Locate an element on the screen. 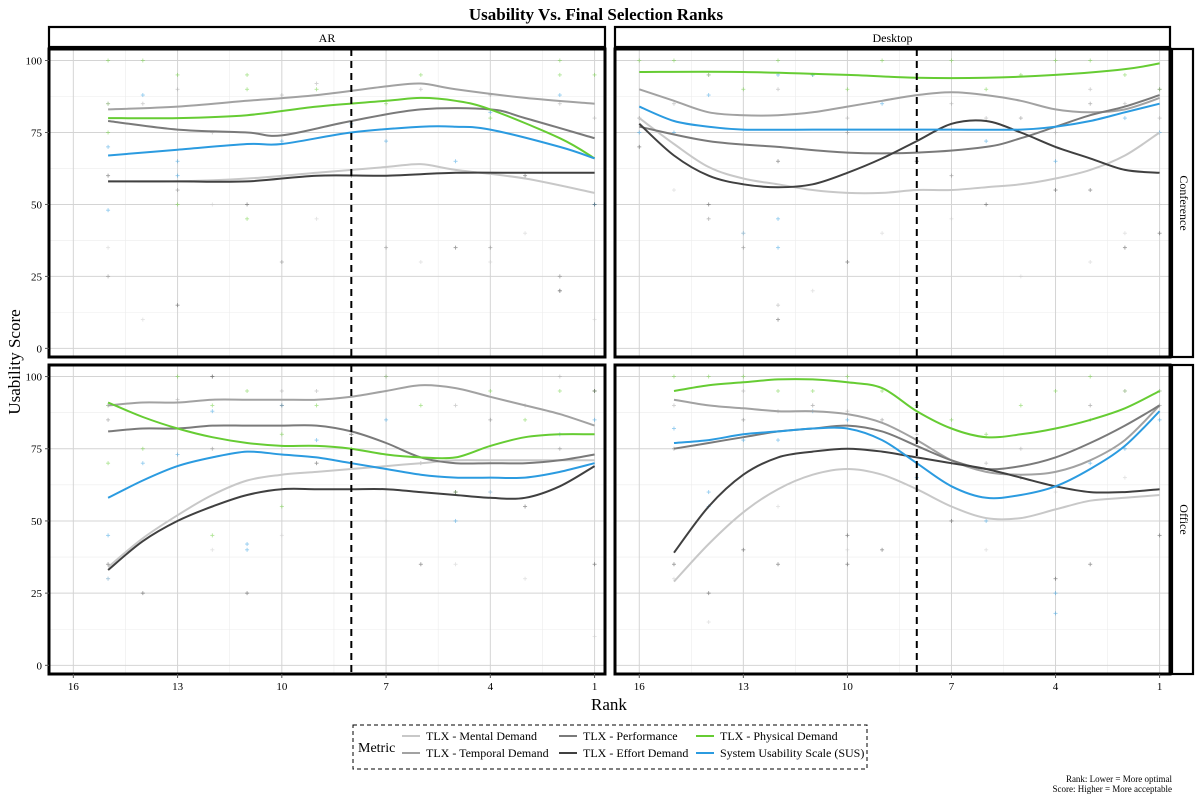  legend-label: TLX - Temporal Demand is located at coordinates (487, 753).